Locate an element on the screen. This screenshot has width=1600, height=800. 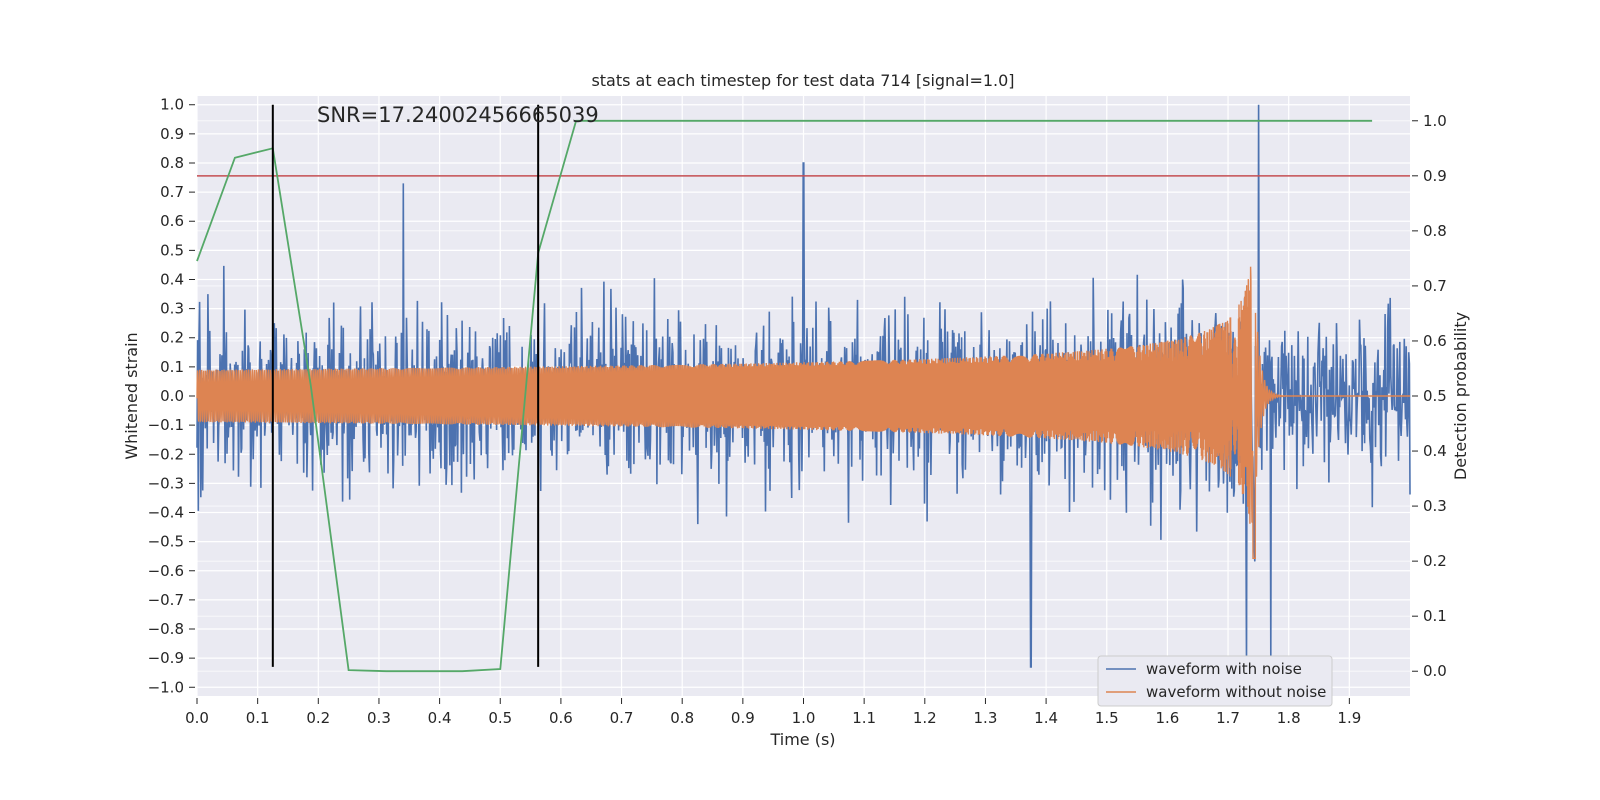
y-tick-label: 0.1 is located at coordinates (172, 367).